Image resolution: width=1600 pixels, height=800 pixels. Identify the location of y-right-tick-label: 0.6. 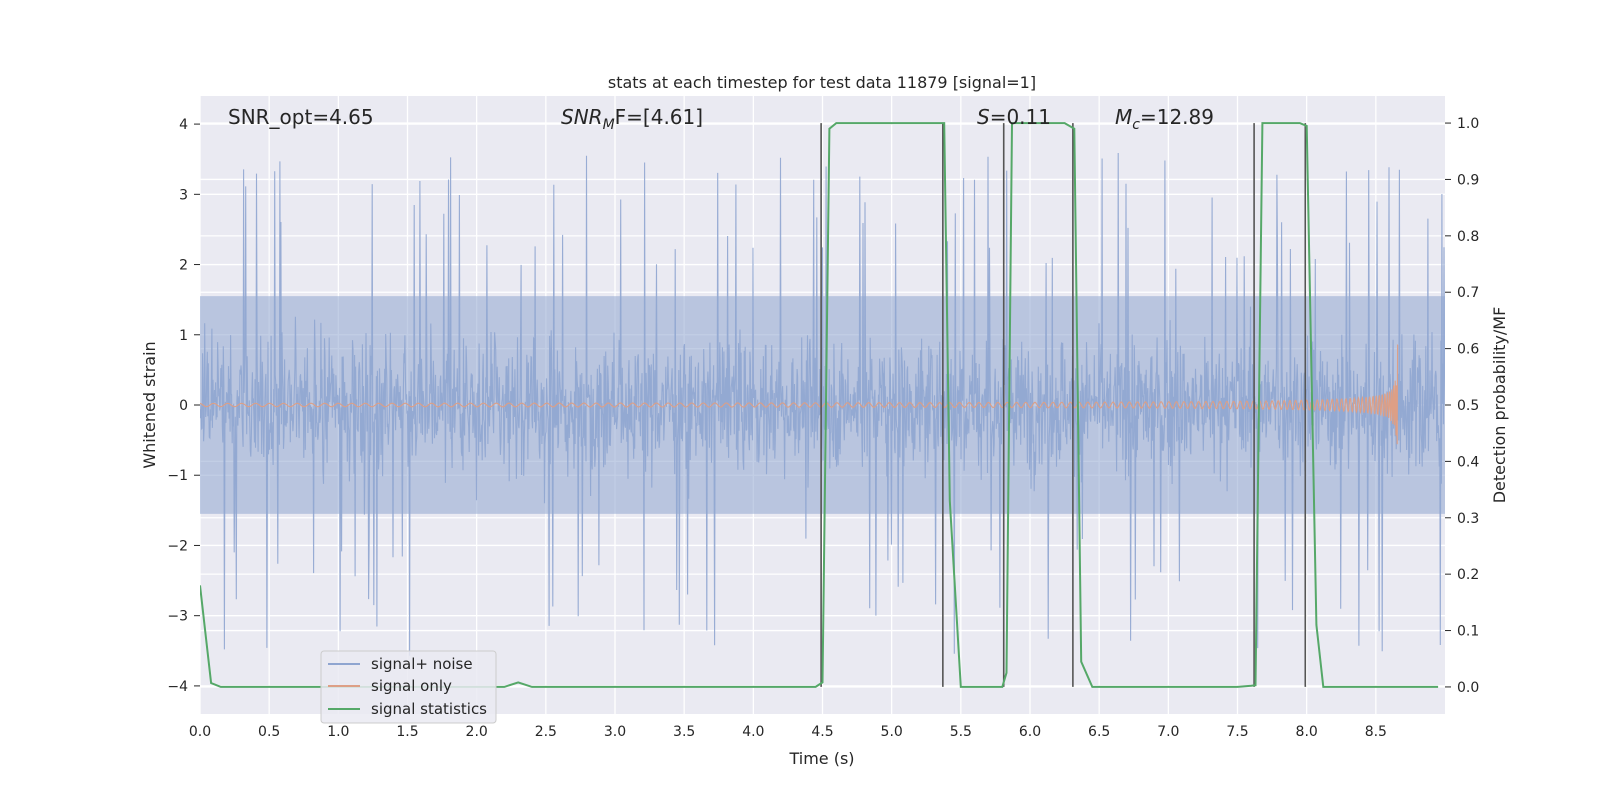
(1468, 350).